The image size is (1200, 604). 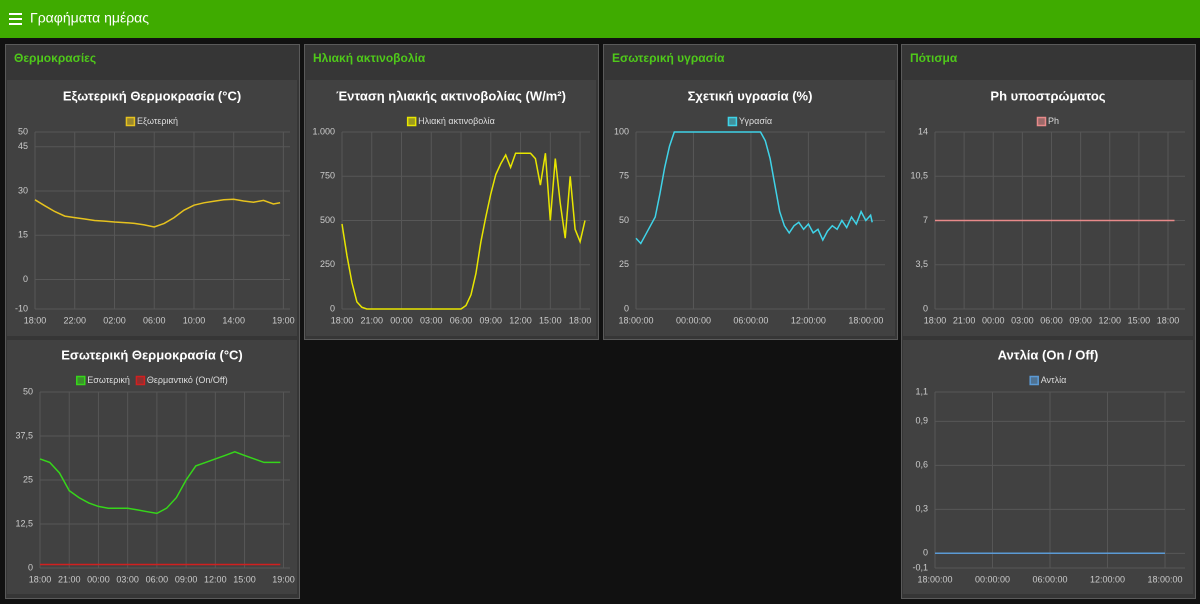 I want to click on y-tick-label: 100, so click(x=621, y=131).